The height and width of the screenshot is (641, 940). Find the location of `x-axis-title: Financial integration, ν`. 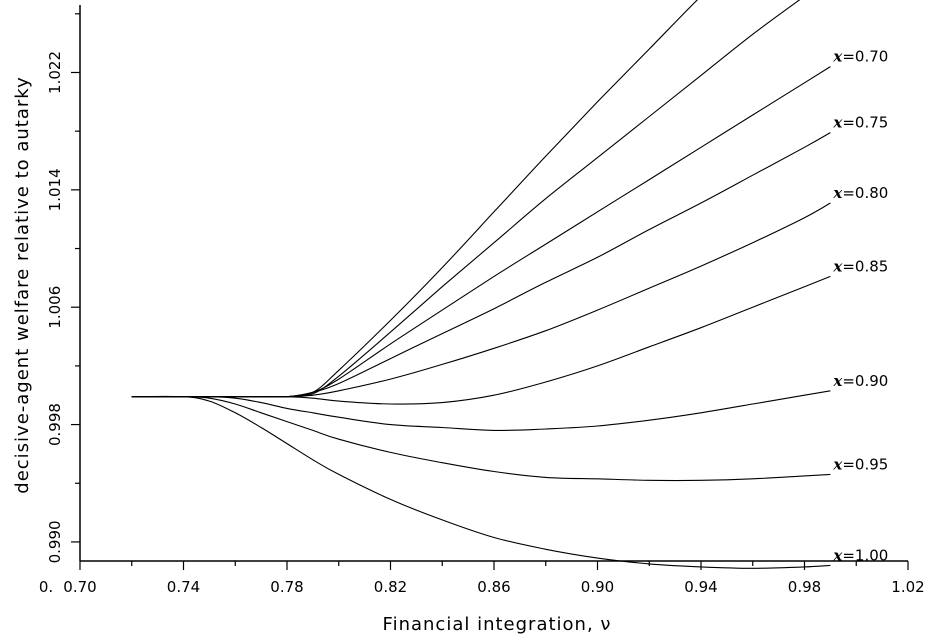

x-axis-title: Financial integration, ν is located at coordinates (497, 624).